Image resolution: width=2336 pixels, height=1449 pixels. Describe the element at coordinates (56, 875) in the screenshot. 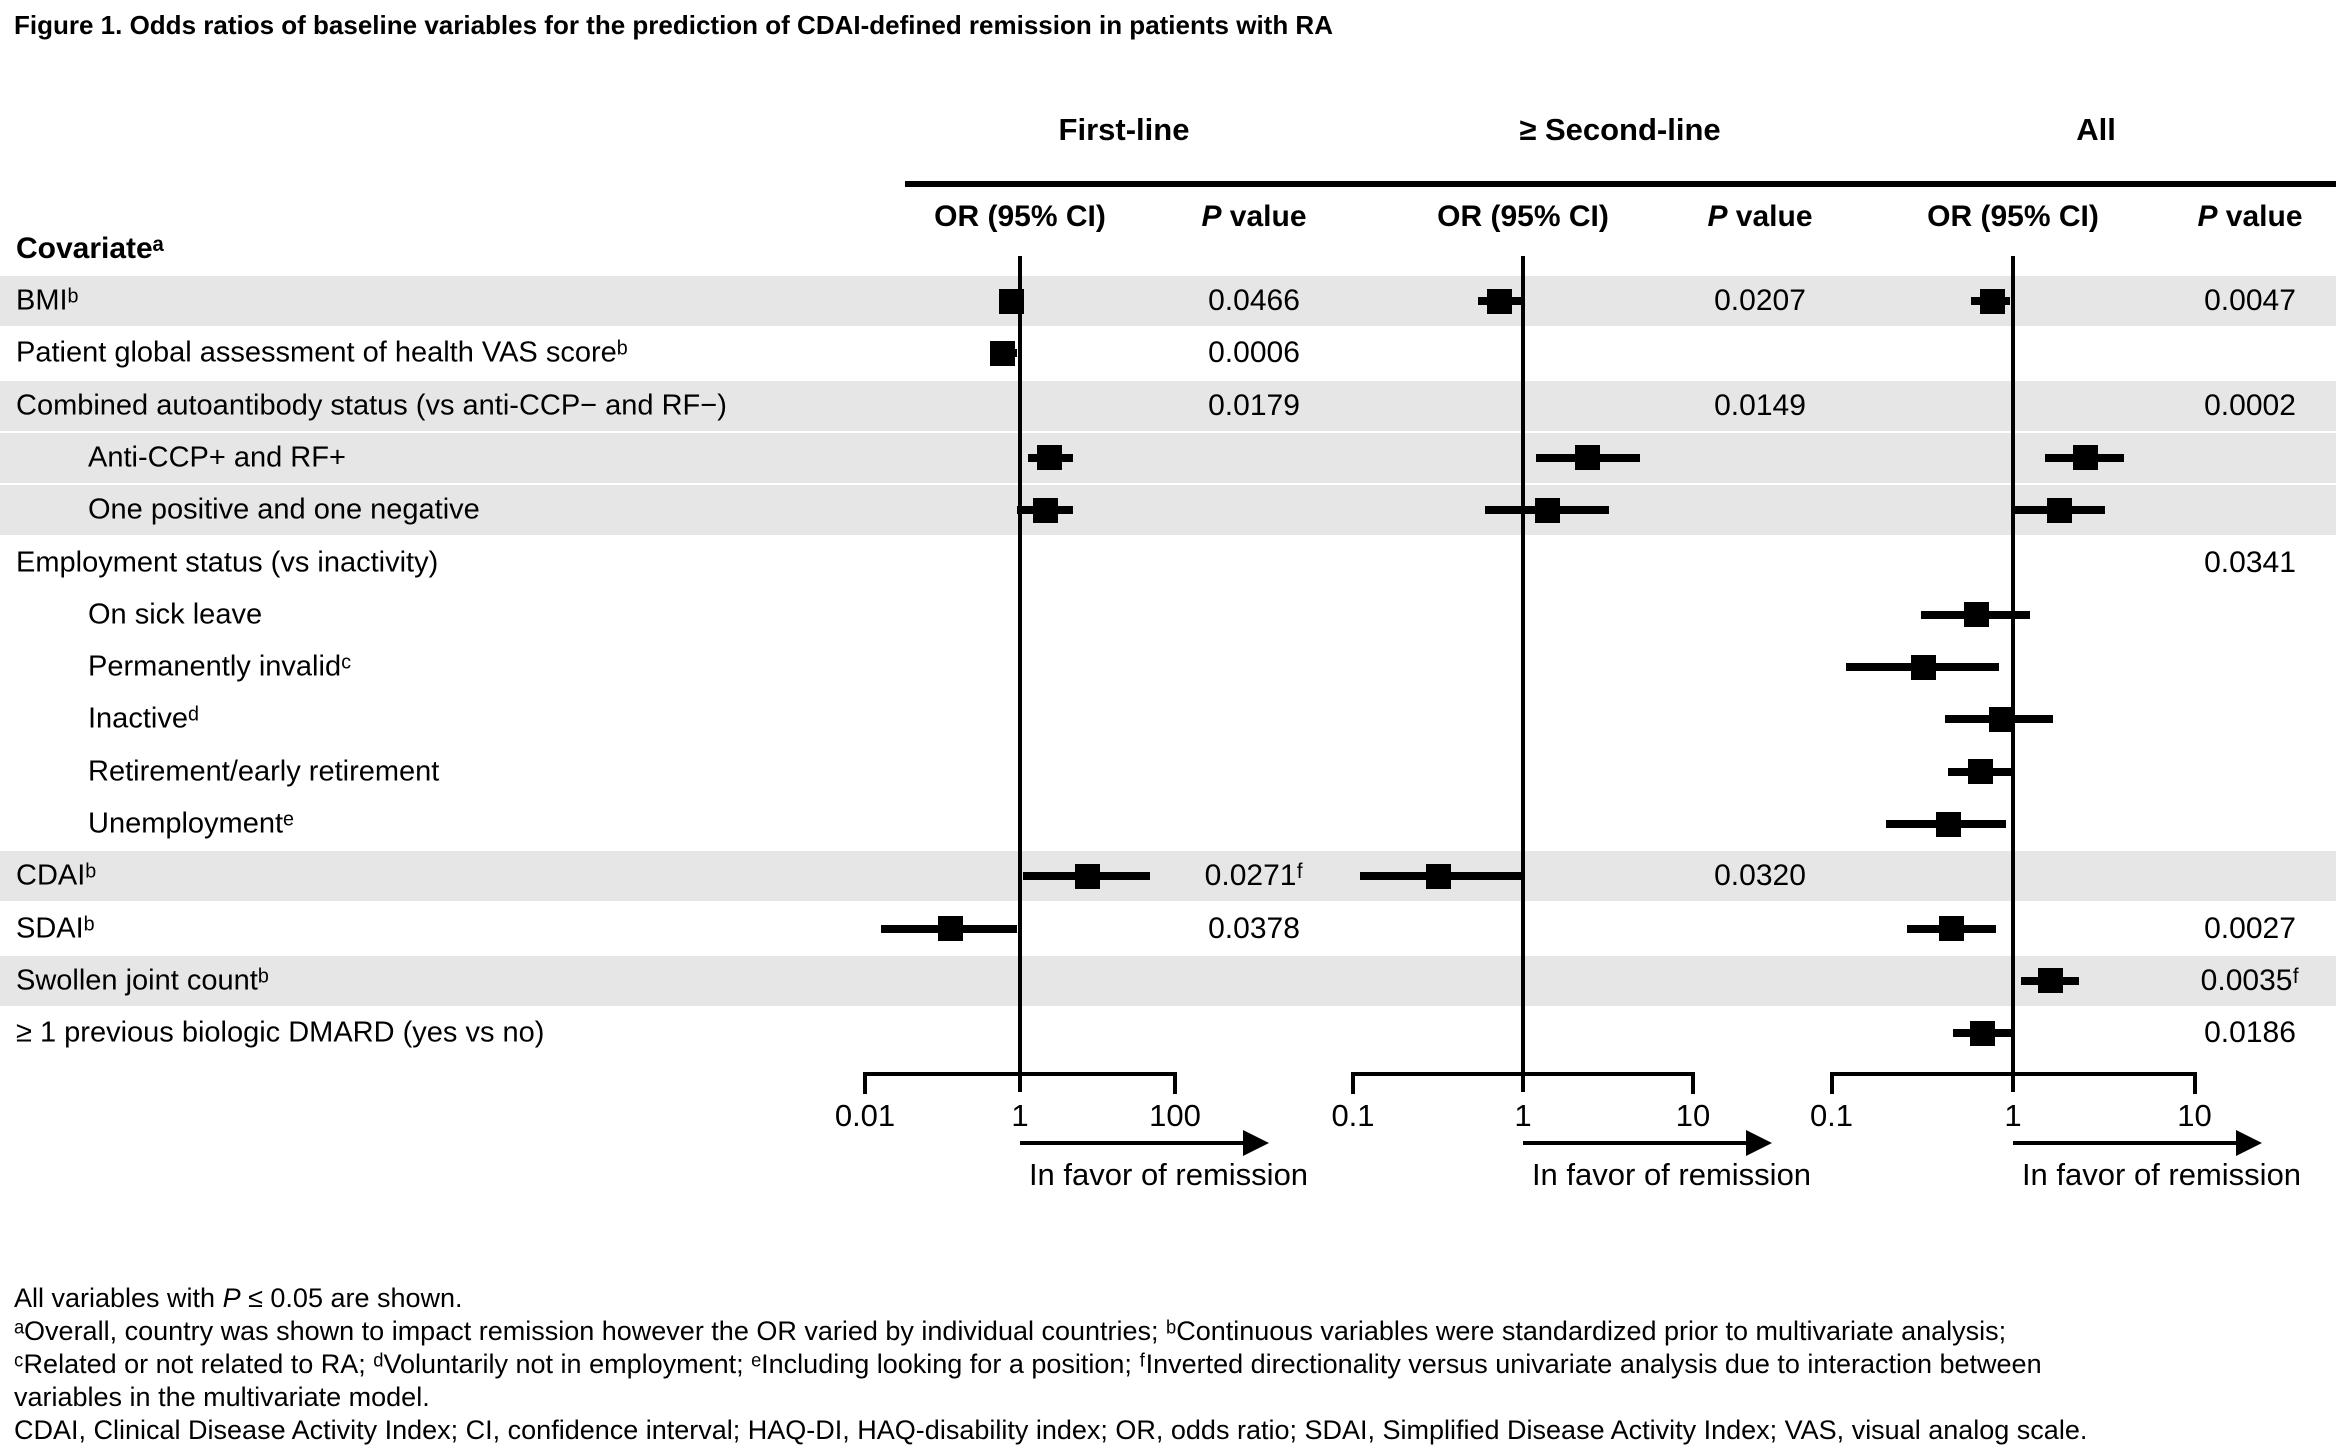

I see `row-label: CDAIᵇ` at that location.